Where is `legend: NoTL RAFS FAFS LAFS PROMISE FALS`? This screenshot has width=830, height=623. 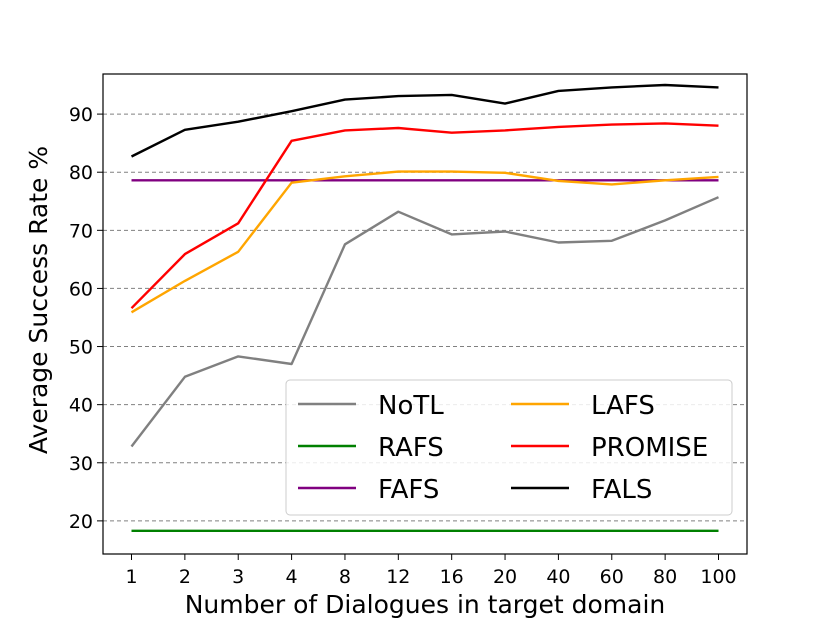
legend: NoTL RAFS FAFS LAFS PROMISE FALS is located at coordinates (509, 447).